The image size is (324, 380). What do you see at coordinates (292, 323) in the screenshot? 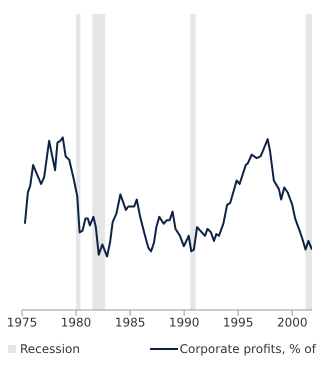
I see `x-tick-label: 2000` at bounding box center [292, 323].